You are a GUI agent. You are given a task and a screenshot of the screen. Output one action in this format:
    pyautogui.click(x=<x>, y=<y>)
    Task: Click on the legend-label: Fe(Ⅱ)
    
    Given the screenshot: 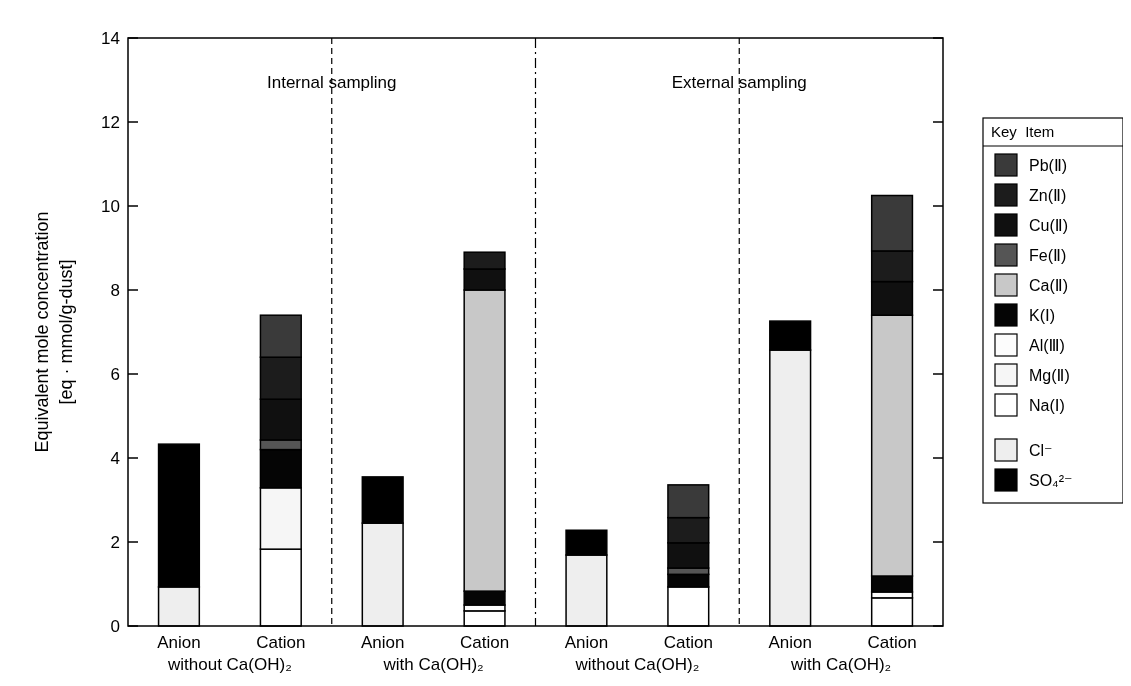 What is the action you would take?
    pyautogui.click(x=1048, y=255)
    